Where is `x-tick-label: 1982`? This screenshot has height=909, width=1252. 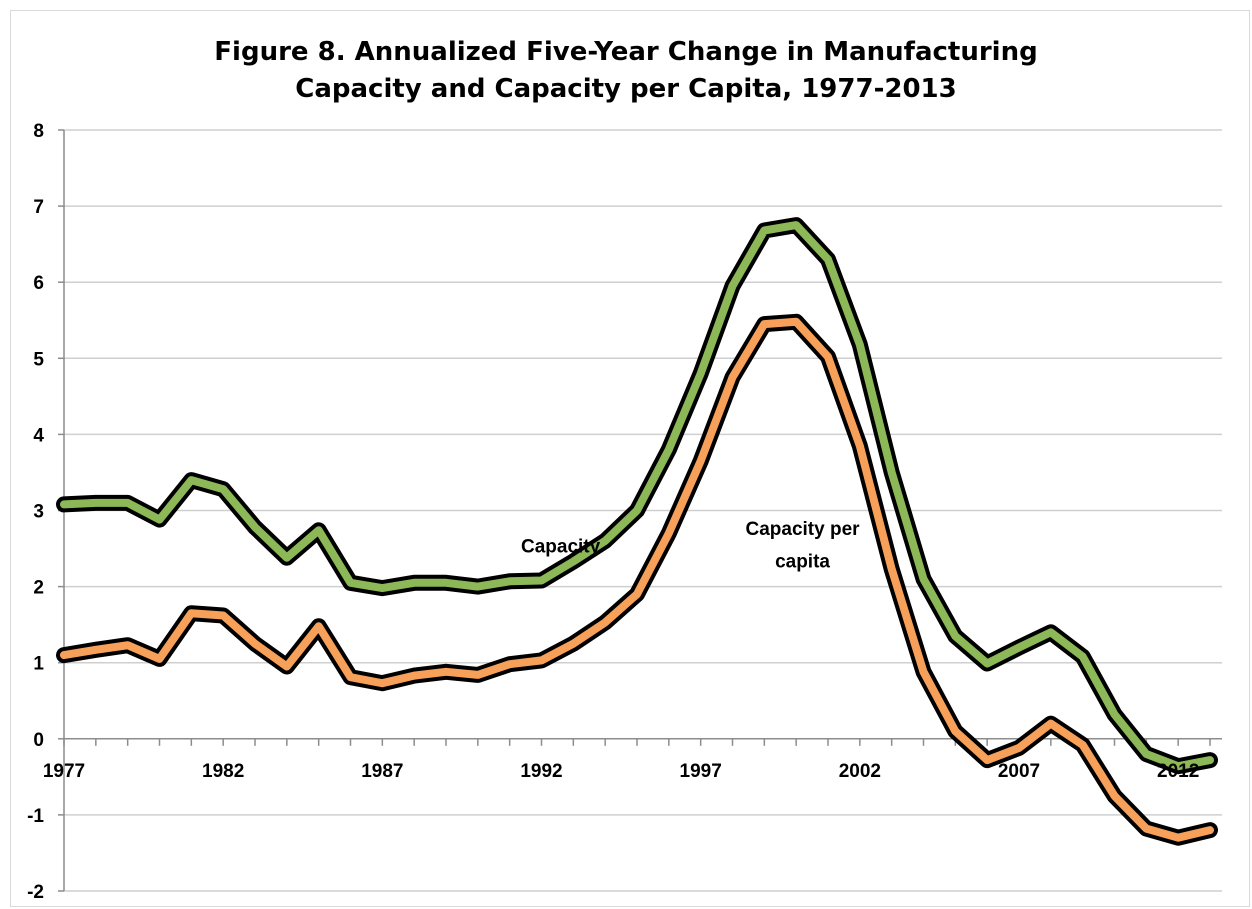 x-tick-label: 1982 is located at coordinates (223, 771).